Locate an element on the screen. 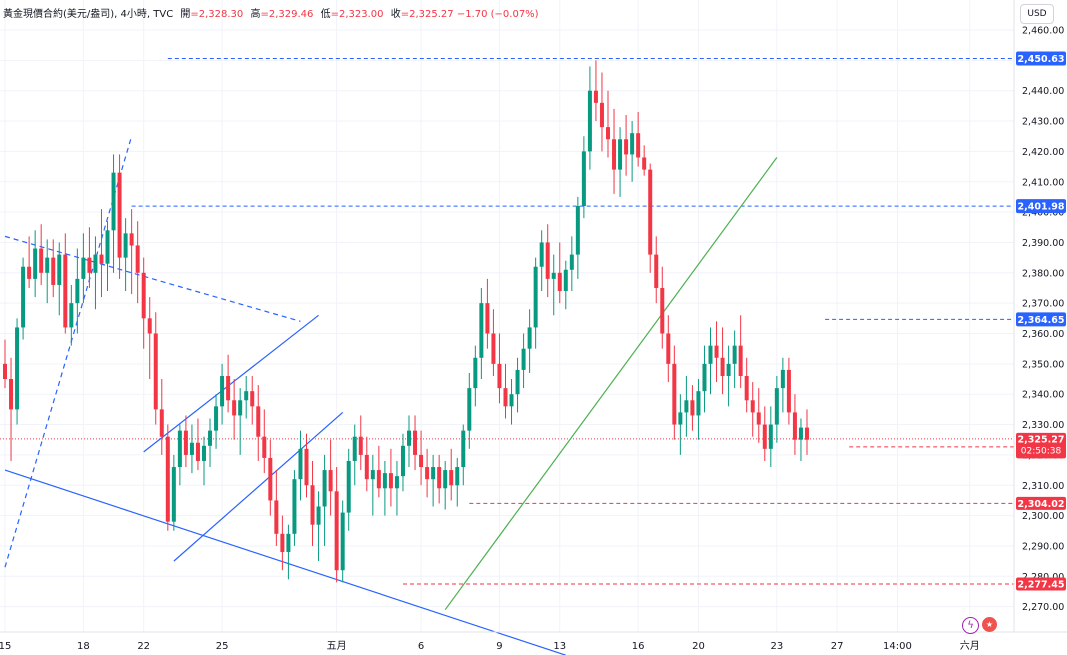 The image size is (1067, 655). x-tick-label: 15 is located at coordinates (5, 646).